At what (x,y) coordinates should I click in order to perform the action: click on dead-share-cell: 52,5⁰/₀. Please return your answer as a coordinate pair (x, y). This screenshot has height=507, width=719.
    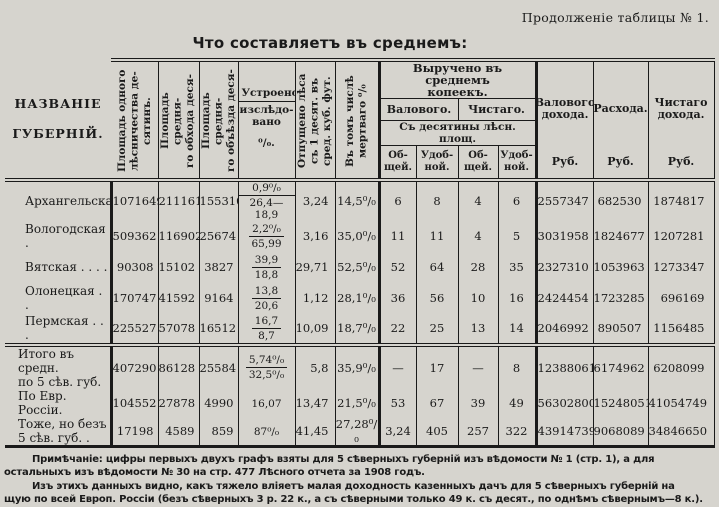
    Looking at the image, I should click on (356, 267).